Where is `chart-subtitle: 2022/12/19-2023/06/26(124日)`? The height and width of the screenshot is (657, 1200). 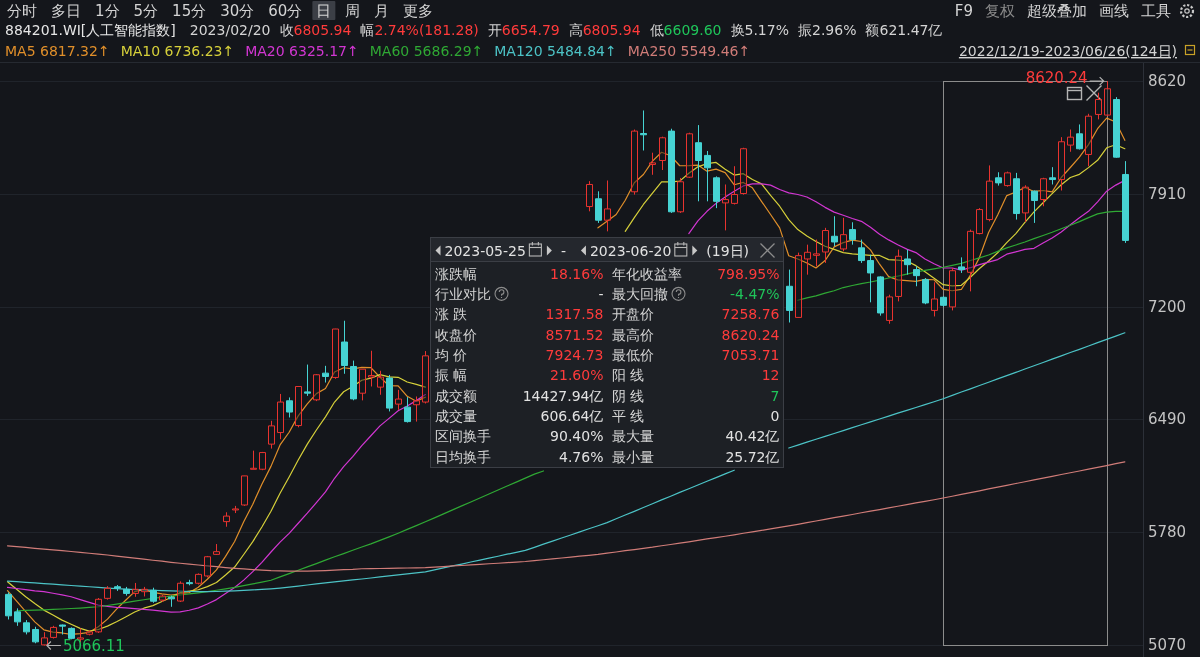 chart-subtitle: 2022/12/19-2023/06/26(124日) is located at coordinates (1067, 51).